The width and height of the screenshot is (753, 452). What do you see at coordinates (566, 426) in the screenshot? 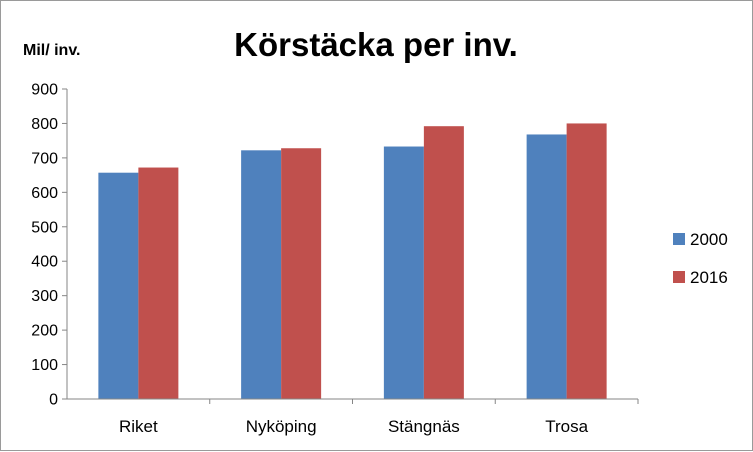
I see `category-label: Trosa` at bounding box center [566, 426].